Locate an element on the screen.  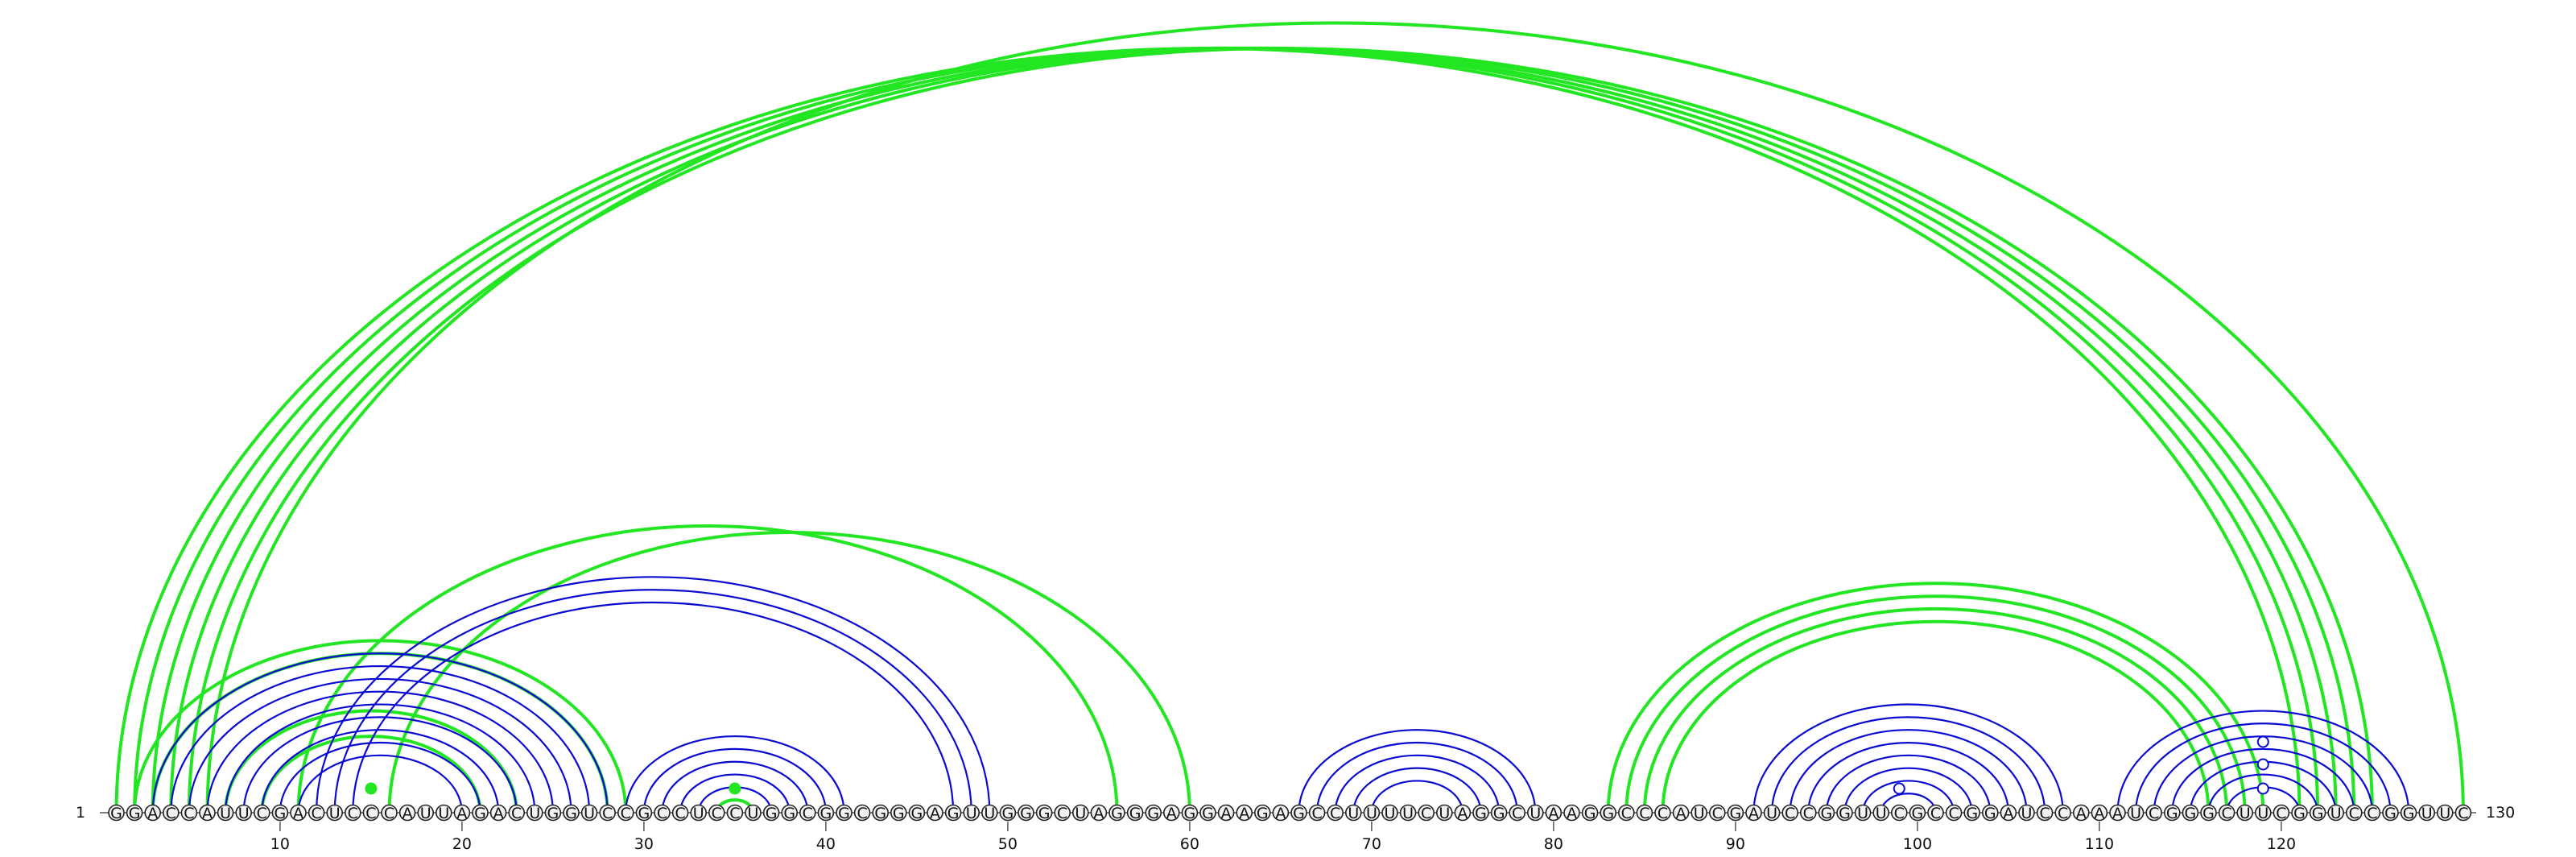
axis-tick-label: 70 is located at coordinates (1371, 844).